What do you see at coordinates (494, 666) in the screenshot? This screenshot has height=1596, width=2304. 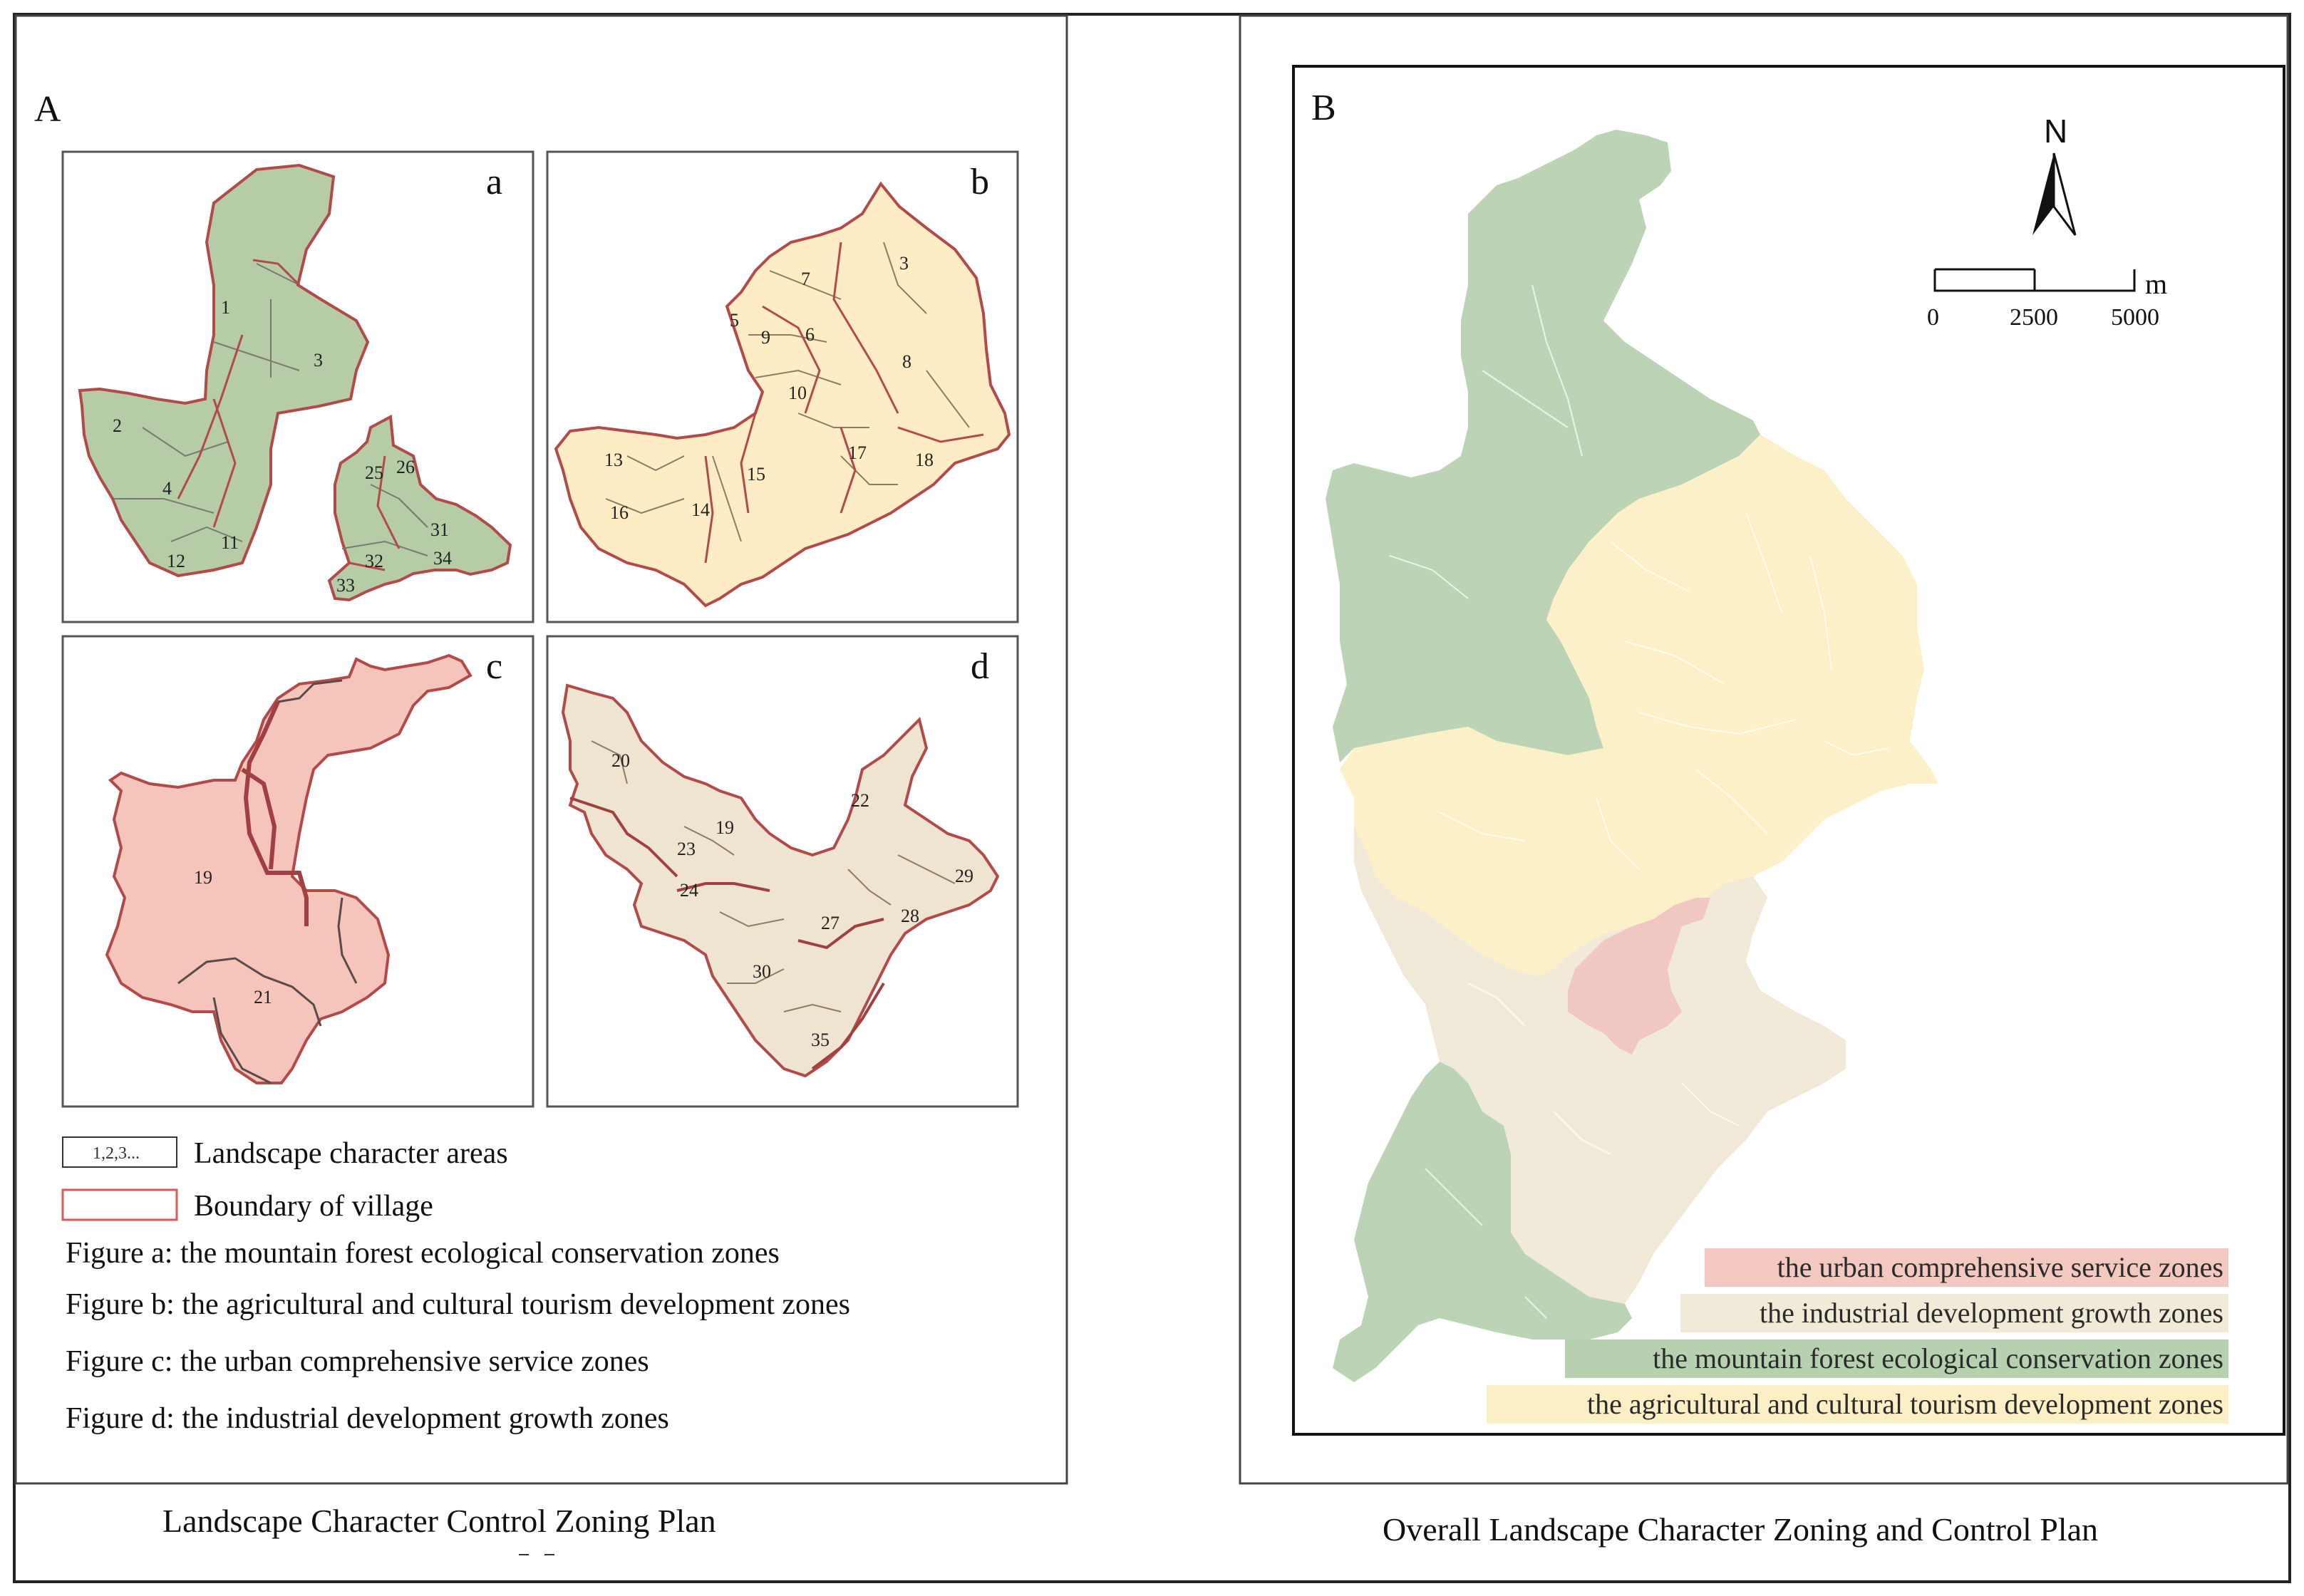 I see `map-c-letter: c` at bounding box center [494, 666].